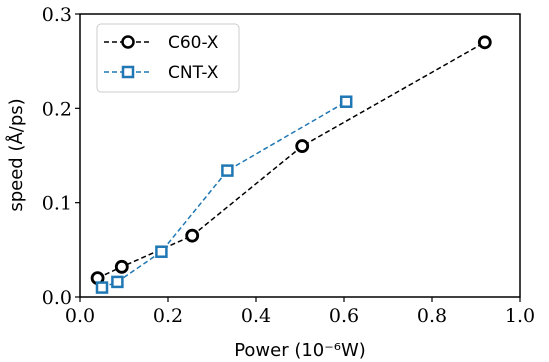  I want to click on legend: C60-X CNT-X, so click(168, 58).